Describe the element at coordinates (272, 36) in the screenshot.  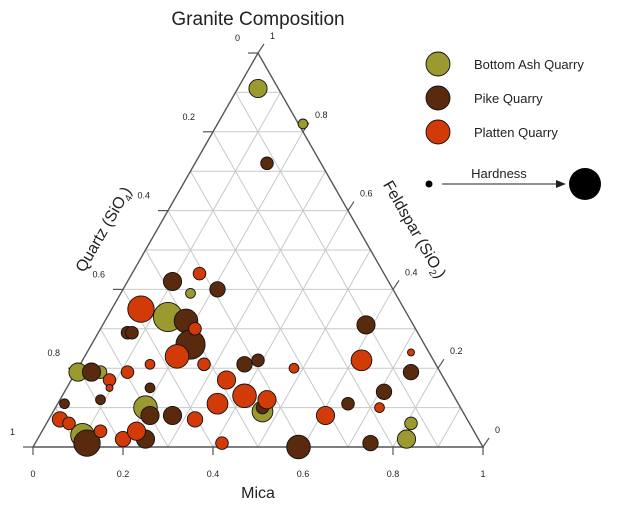
I see `feldspar-tick-label: 1` at that location.